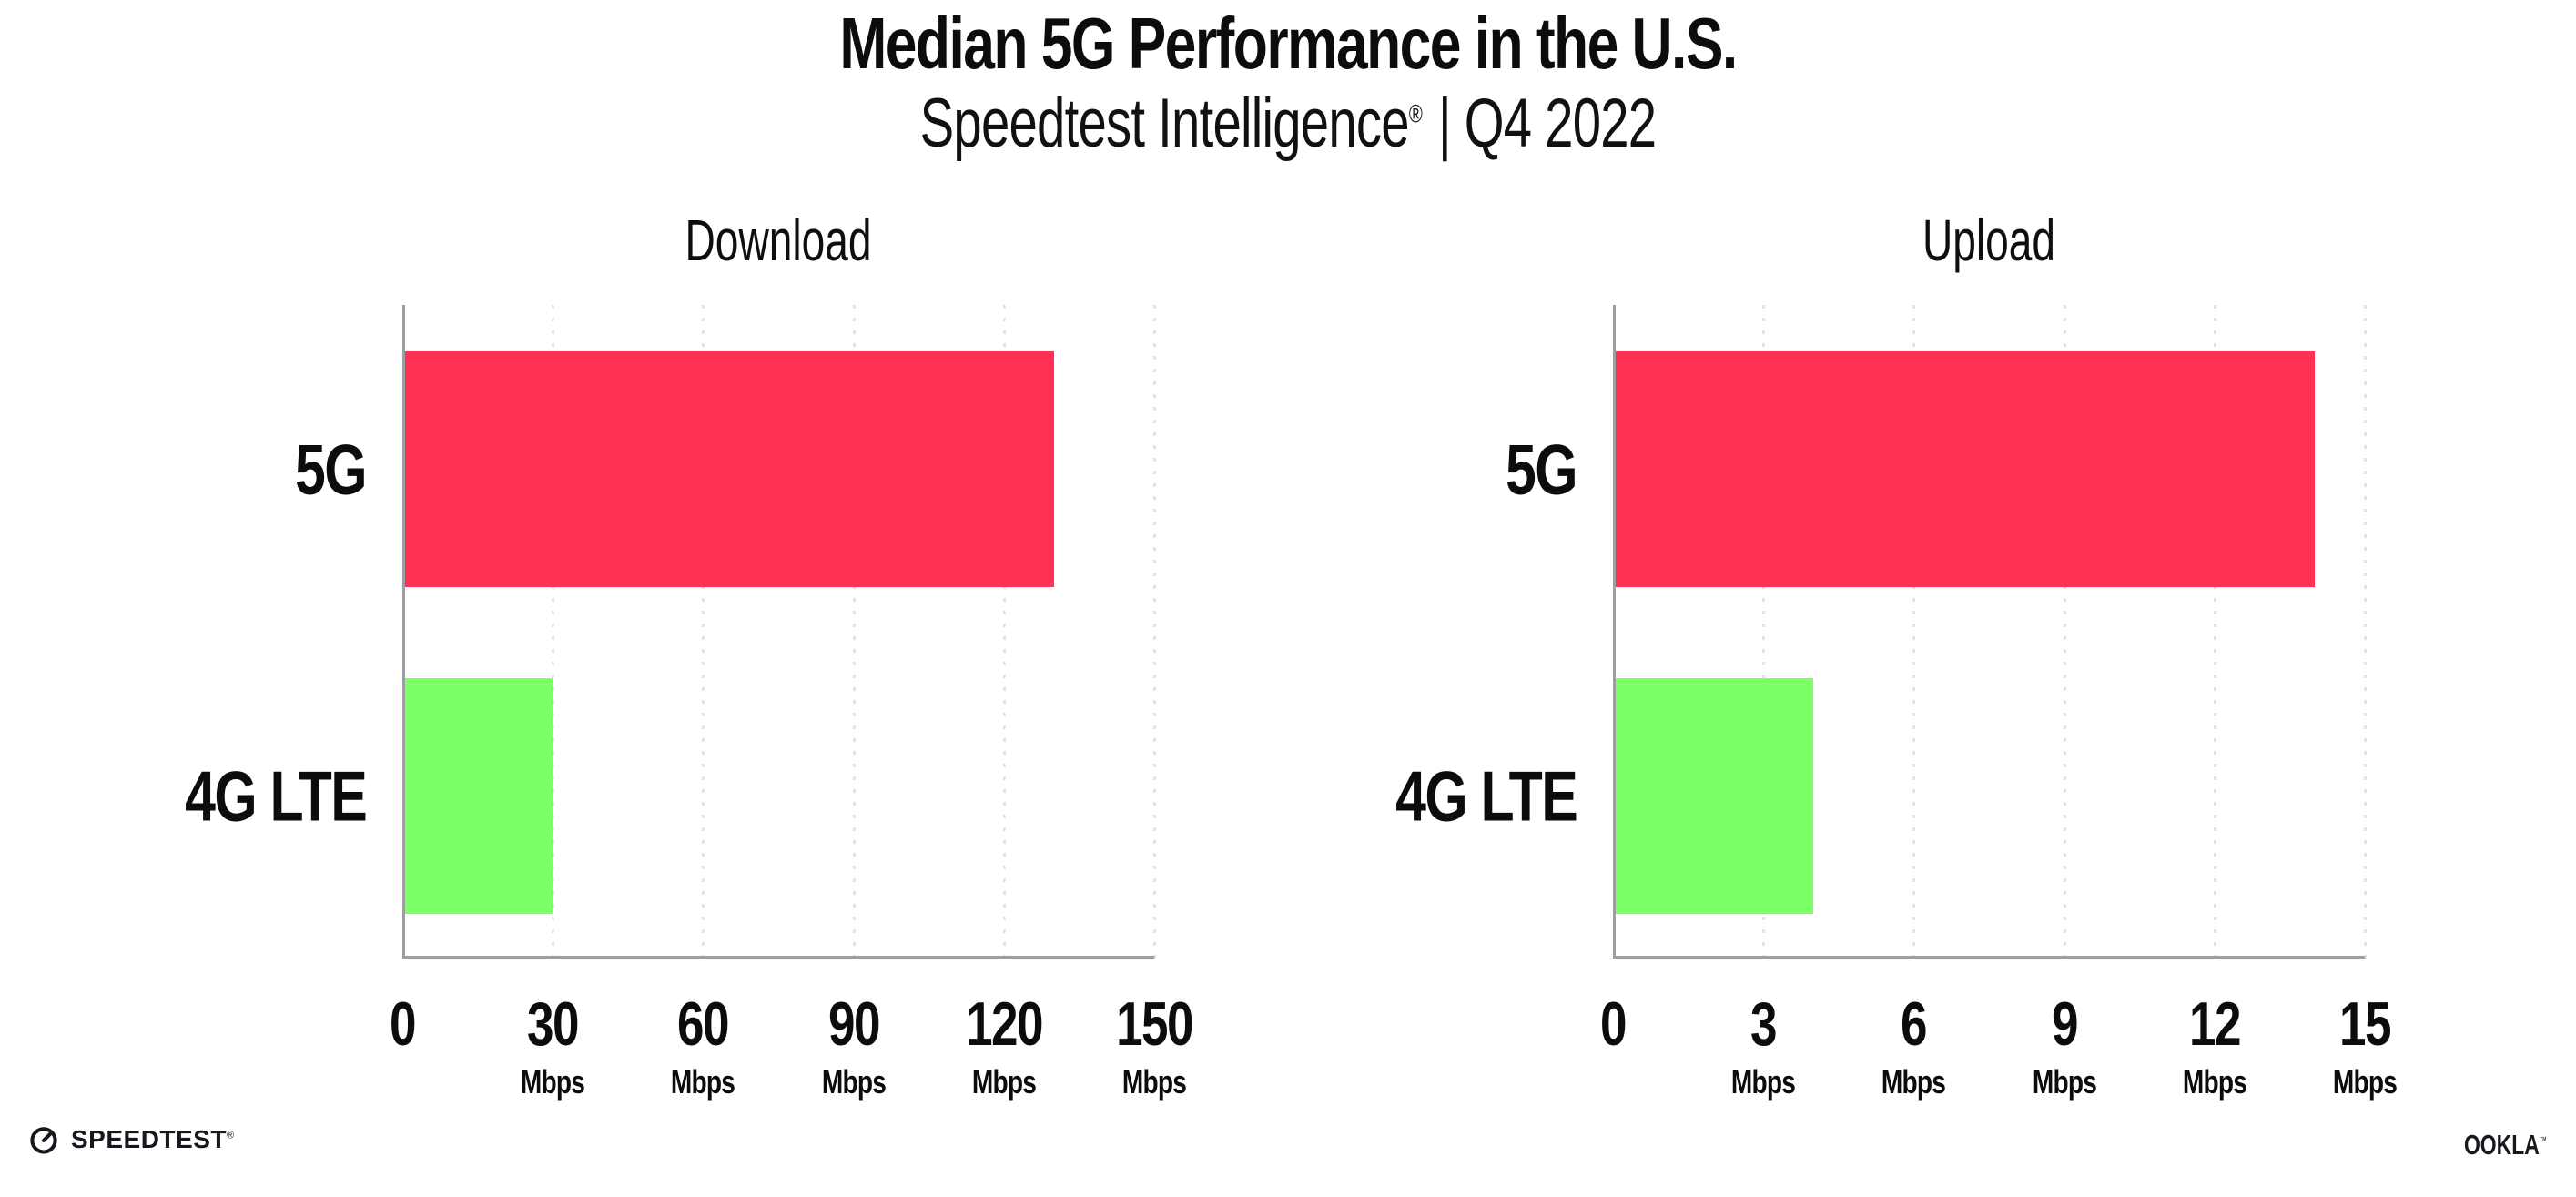 The height and width of the screenshot is (1197, 2576). Describe the element at coordinates (1966, 469) in the screenshot. I see `bar-5g-upload` at that location.